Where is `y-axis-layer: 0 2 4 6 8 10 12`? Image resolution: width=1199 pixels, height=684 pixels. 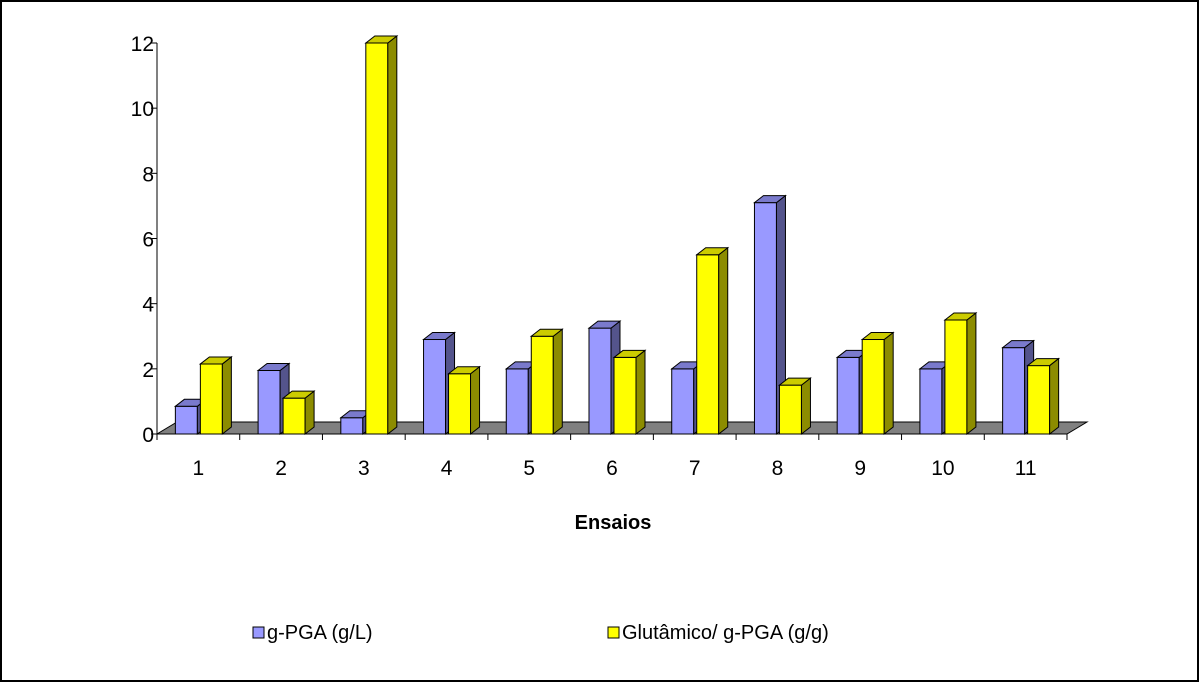
y-axis-layer: 0 2 4 6 8 10 12 is located at coordinates (144, 240).